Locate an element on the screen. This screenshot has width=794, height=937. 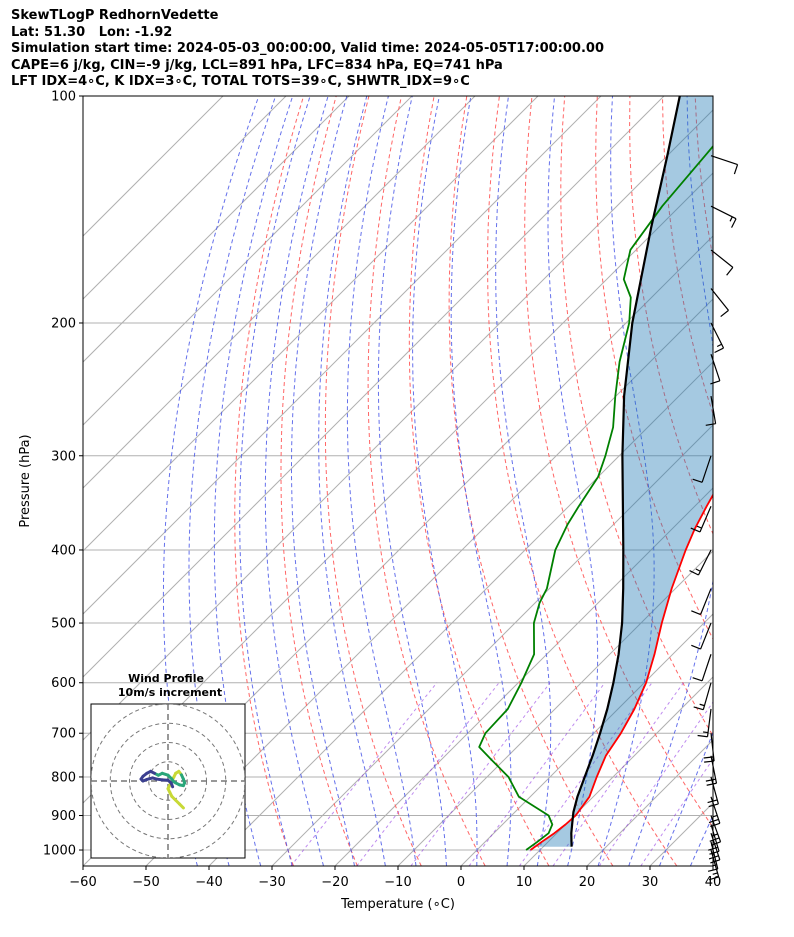
y-tick-label: 500 is located at coordinates (63, 624).